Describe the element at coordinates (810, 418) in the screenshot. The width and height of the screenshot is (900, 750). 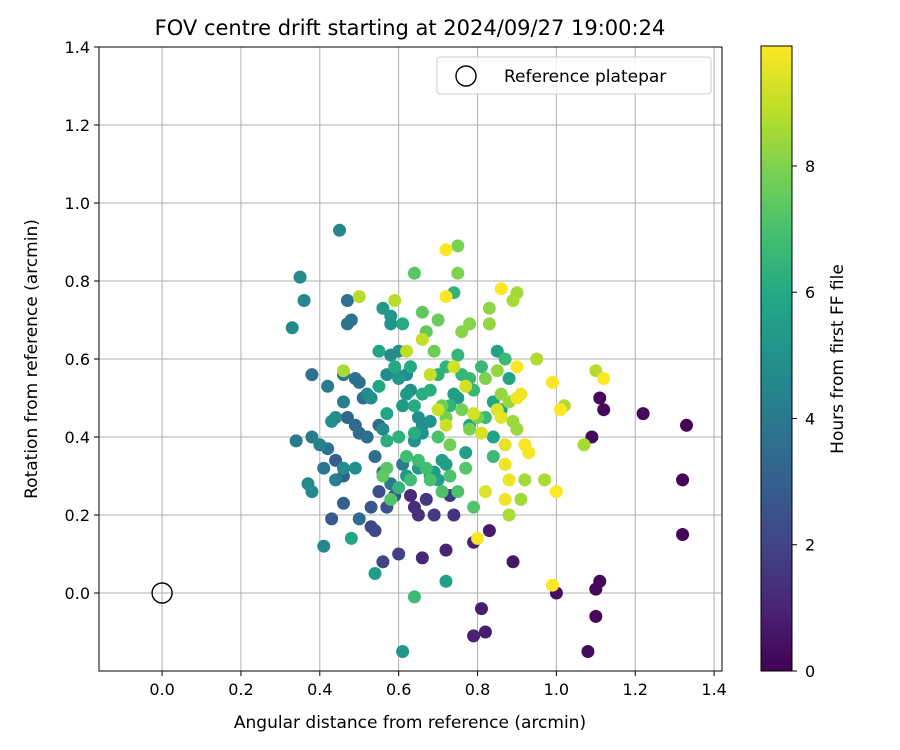
I see `colorbar-tick-label: 4` at that location.